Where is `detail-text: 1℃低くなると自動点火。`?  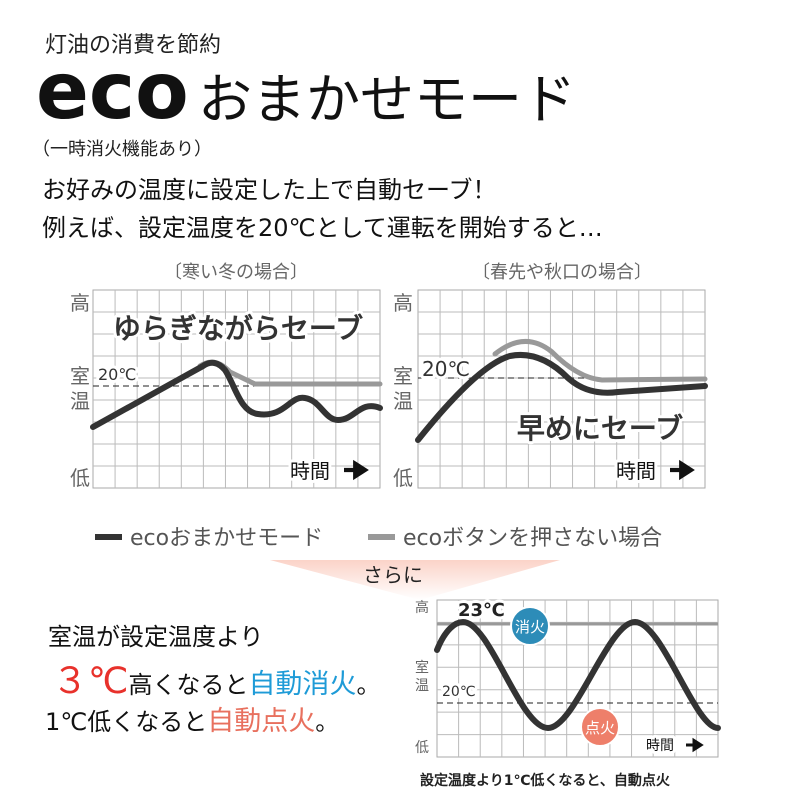 detail-text: 1℃低くなると自動点火。 is located at coordinates (192, 721).